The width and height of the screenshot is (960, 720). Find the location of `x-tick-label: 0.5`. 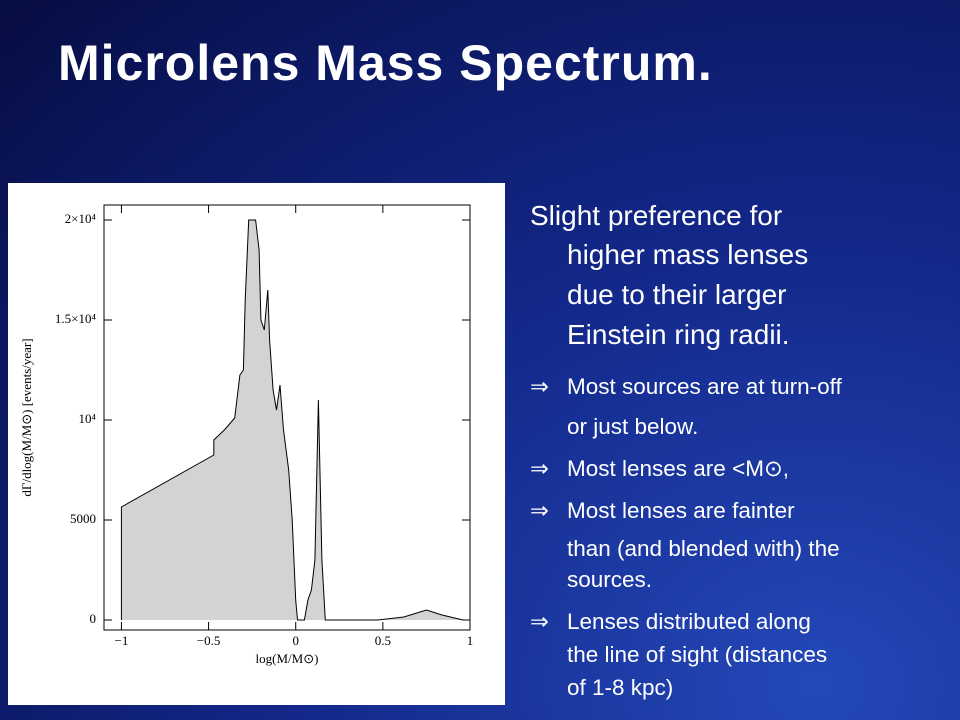

x-tick-label: 0.5 is located at coordinates (383, 640).